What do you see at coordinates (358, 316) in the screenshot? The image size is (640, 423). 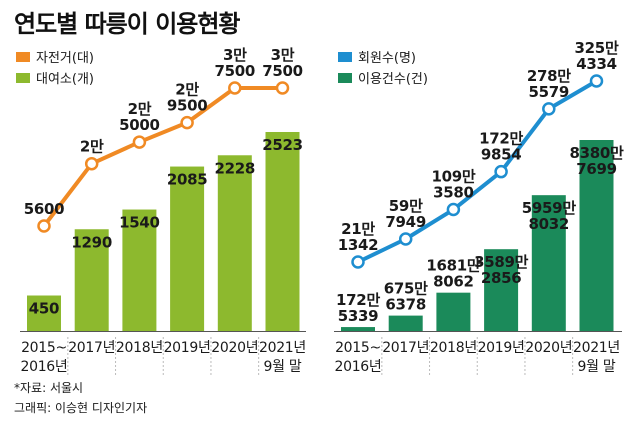 I see `bar-value-label: 5339` at bounding box center [358, 316].